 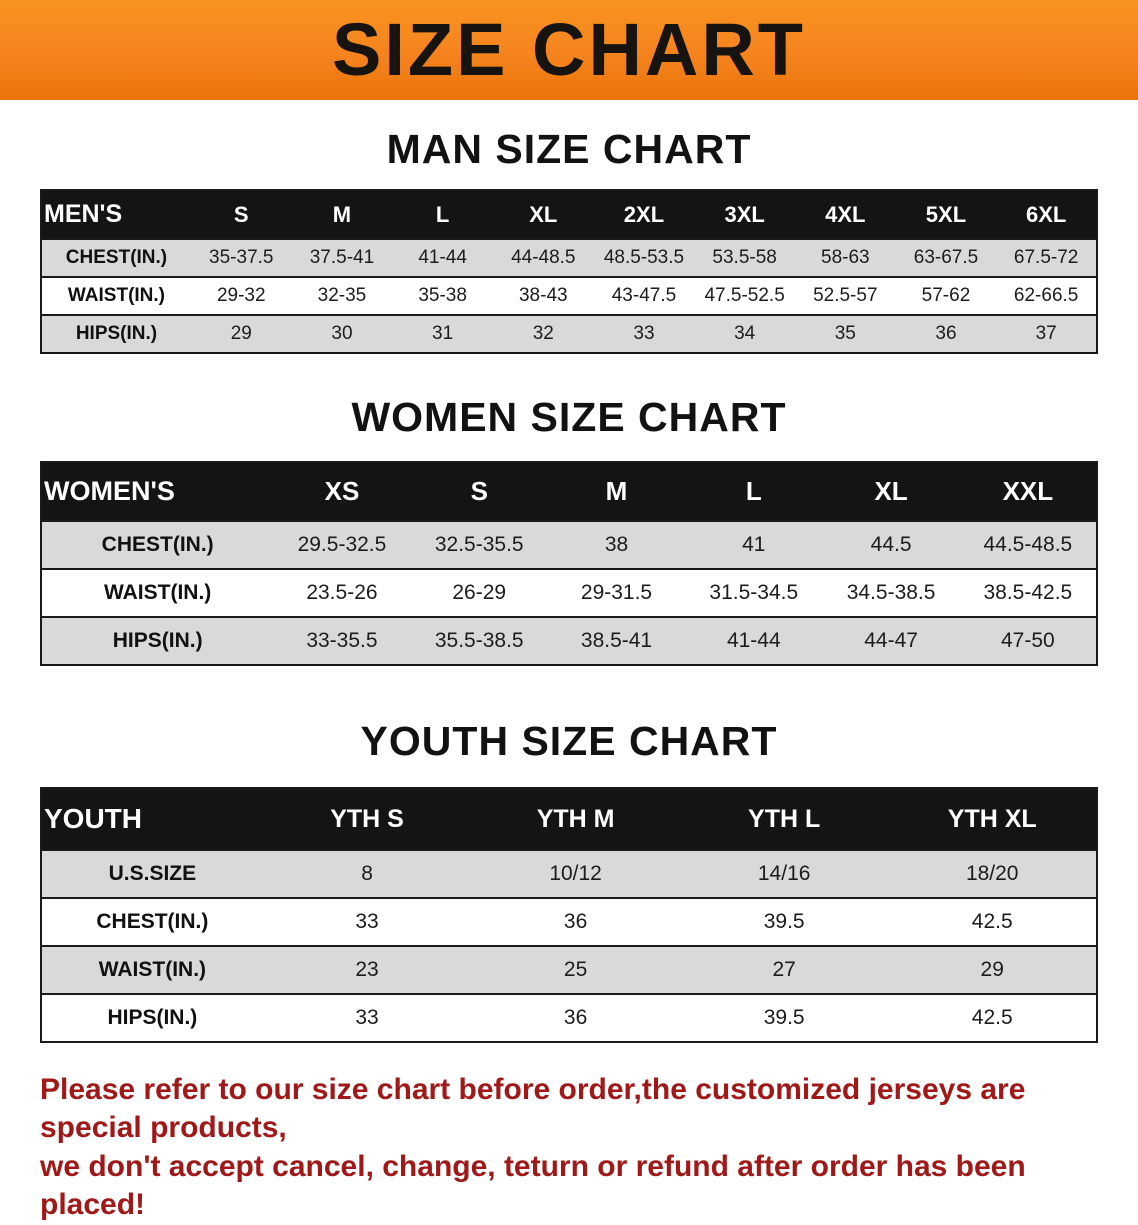 I want to click on size-value-cell: 47-50, so click(x=1028, y=640).